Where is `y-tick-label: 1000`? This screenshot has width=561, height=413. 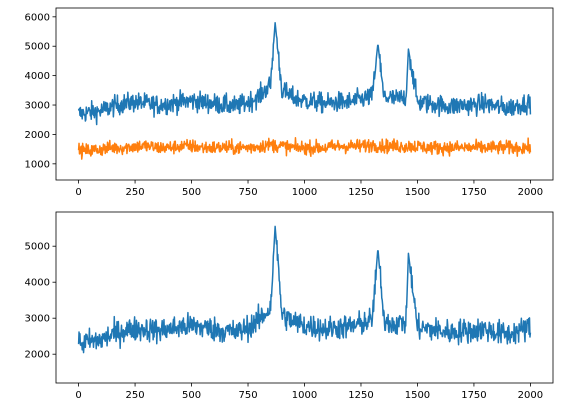
y-tick-label: 1000 is located at coordinates (37, 164).